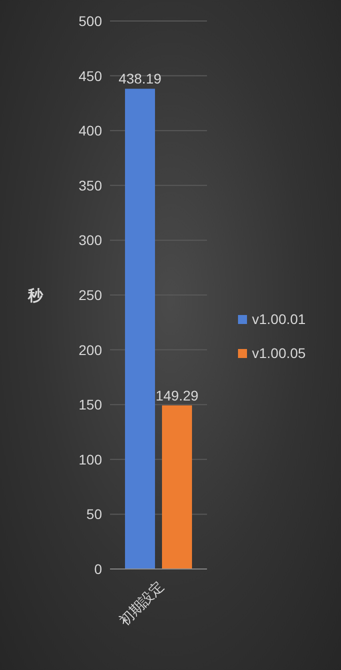  Describe the element at coordinates (279, 353) in the screenshot. I see `legend-label: v1.00.05` at that location.